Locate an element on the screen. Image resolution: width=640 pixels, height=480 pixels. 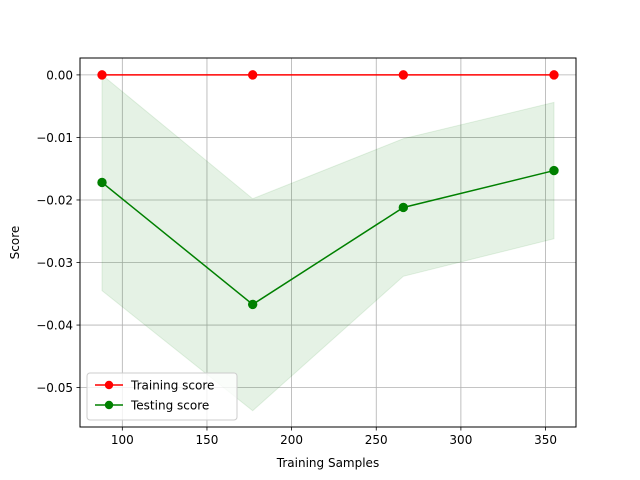
x-tick-label: 150 is located at coordinates (207, 440).